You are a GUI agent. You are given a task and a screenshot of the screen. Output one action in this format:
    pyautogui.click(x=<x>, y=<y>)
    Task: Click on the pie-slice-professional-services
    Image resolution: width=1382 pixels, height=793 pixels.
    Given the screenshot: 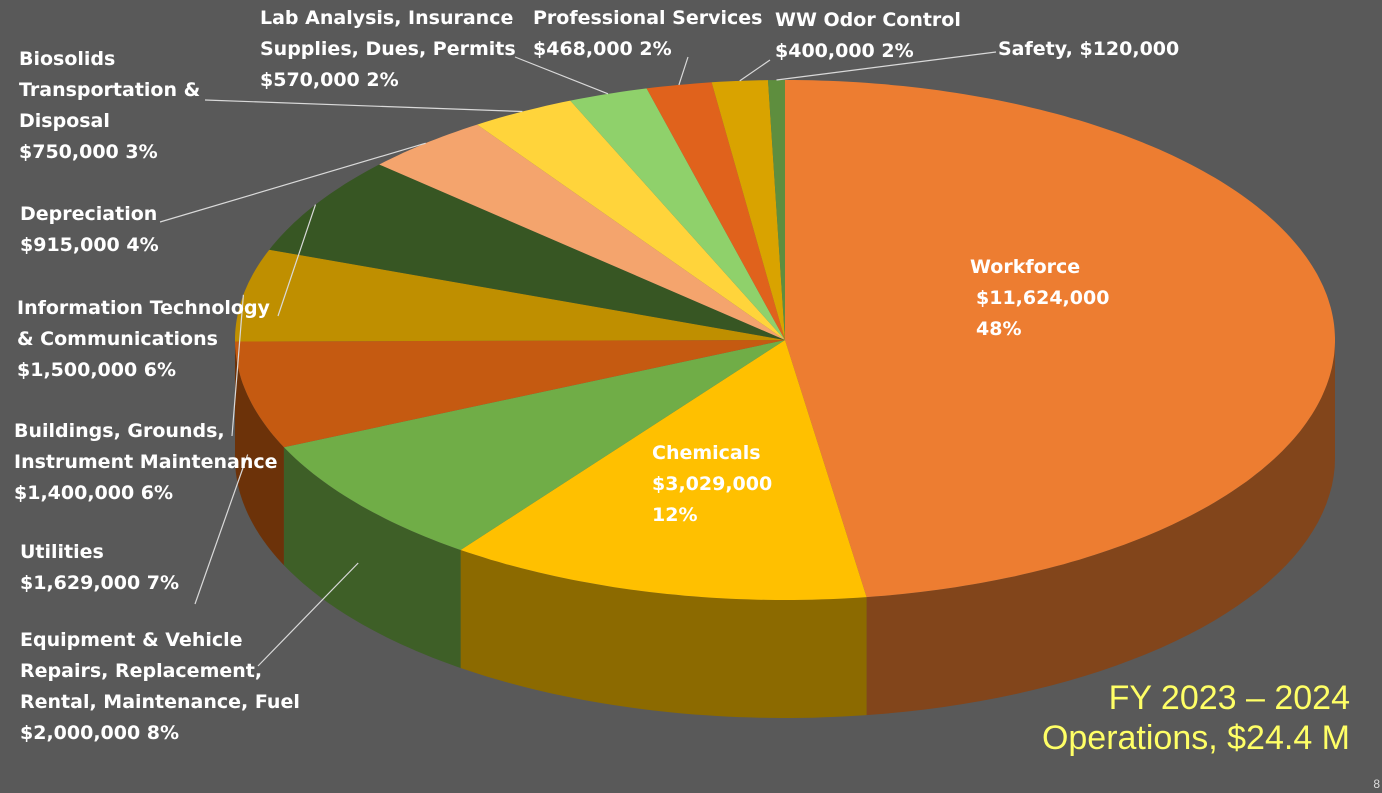 What is the action you would take?
    pyautogui.click(x=715, y=211)
    